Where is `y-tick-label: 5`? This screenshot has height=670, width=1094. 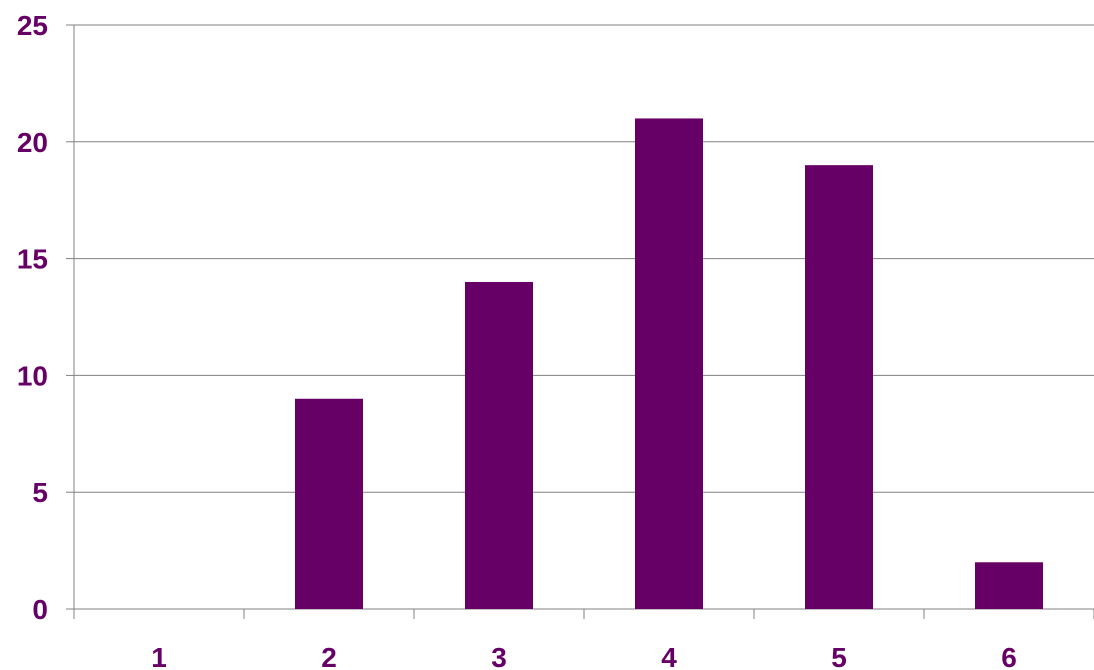 y-tick-label: 5 is located at coordinates (40, 492).